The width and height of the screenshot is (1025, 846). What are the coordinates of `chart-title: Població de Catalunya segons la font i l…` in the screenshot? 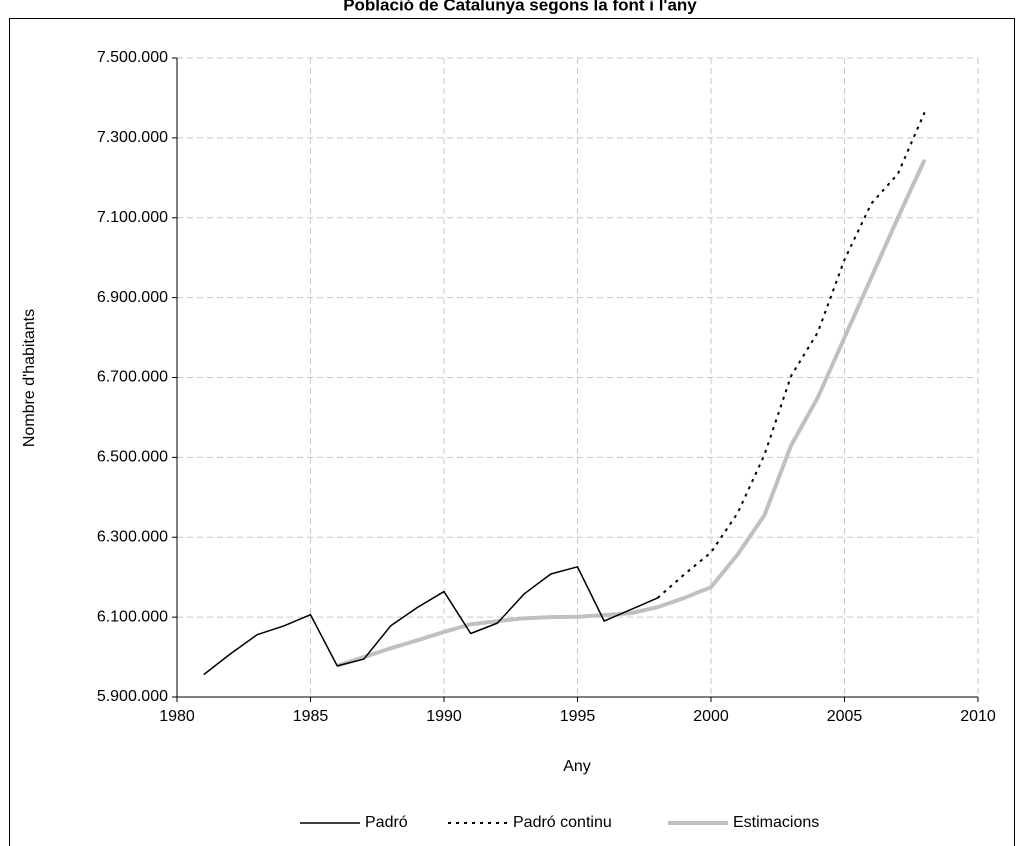 It's located at (520, 7).